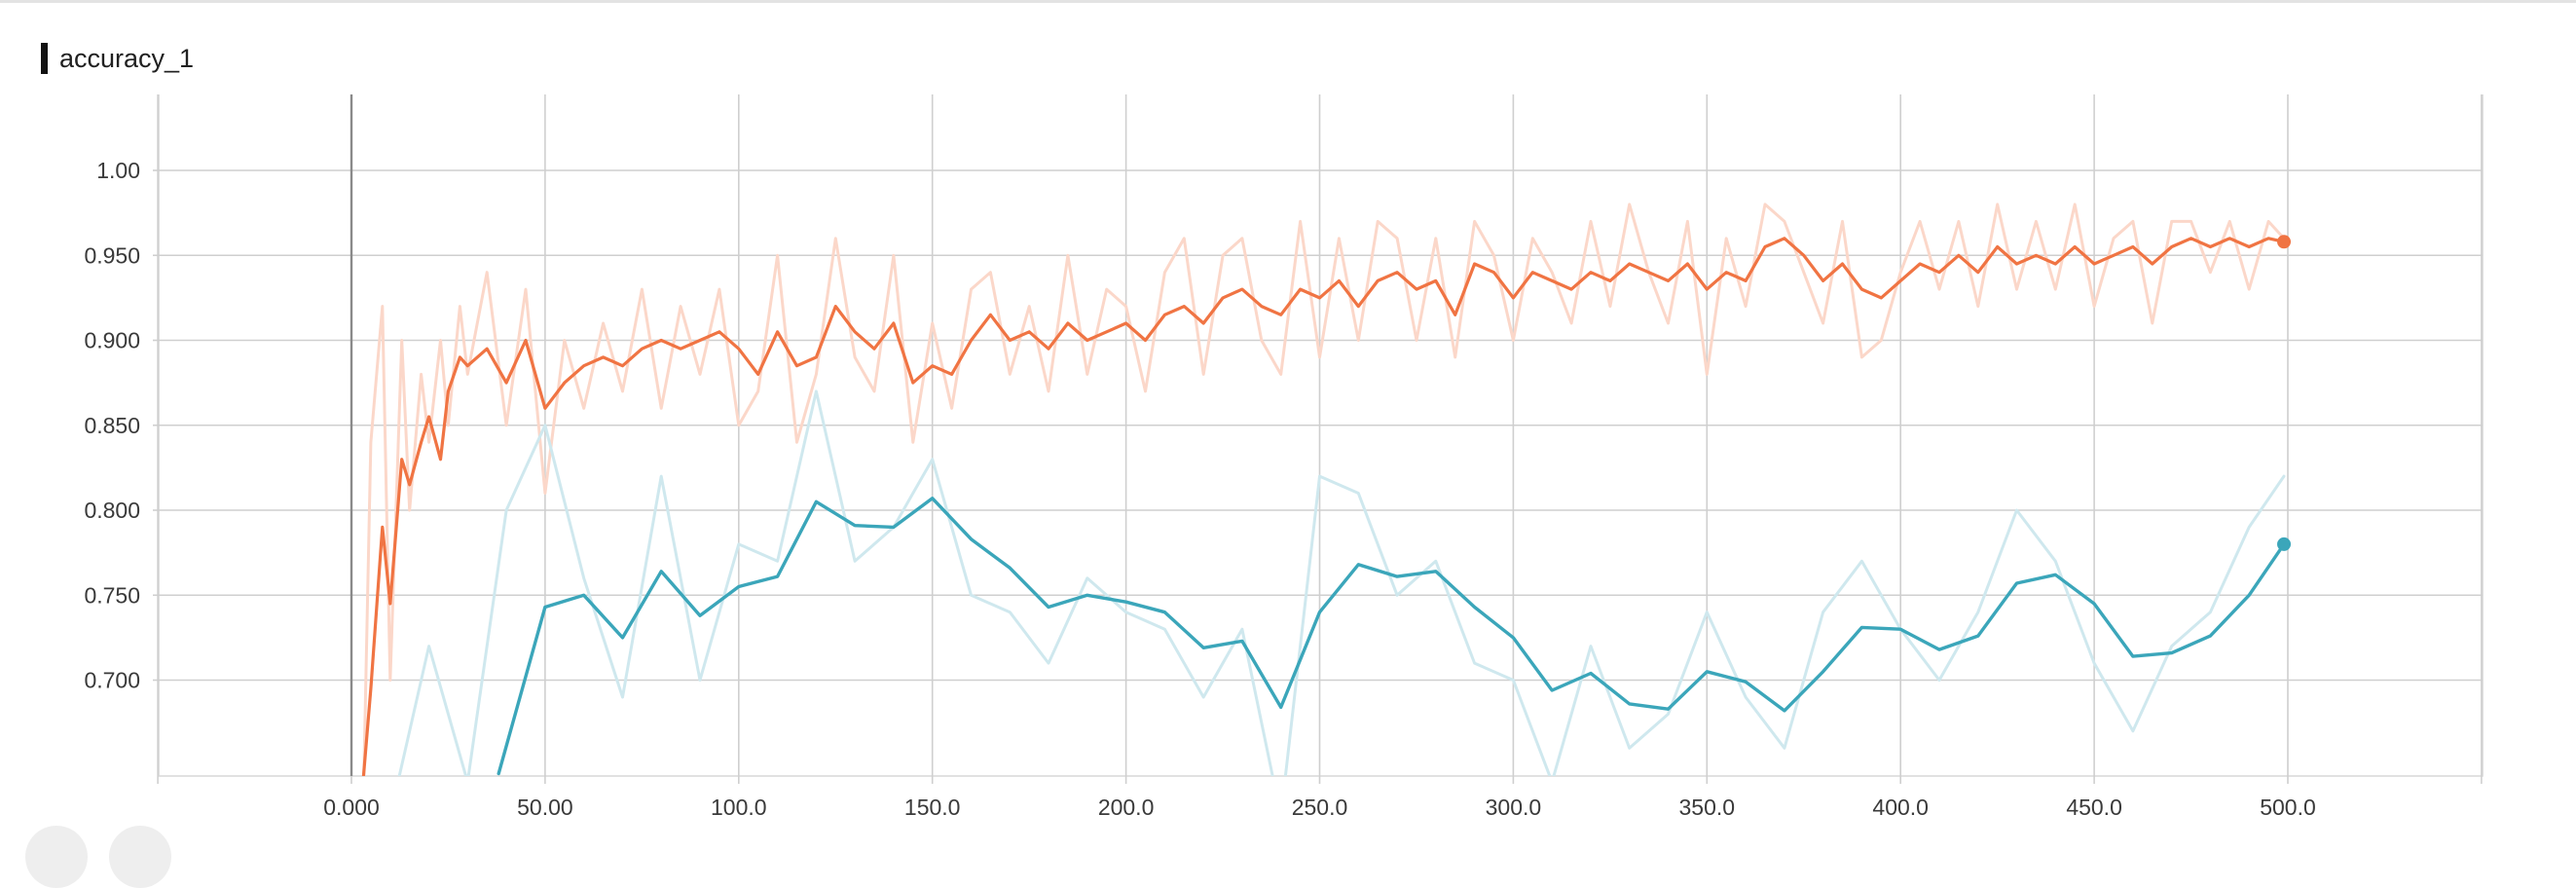 This screenshot has width=2576, height=888. I want to click on y-tick-label: 0.700, so click(112, 680).